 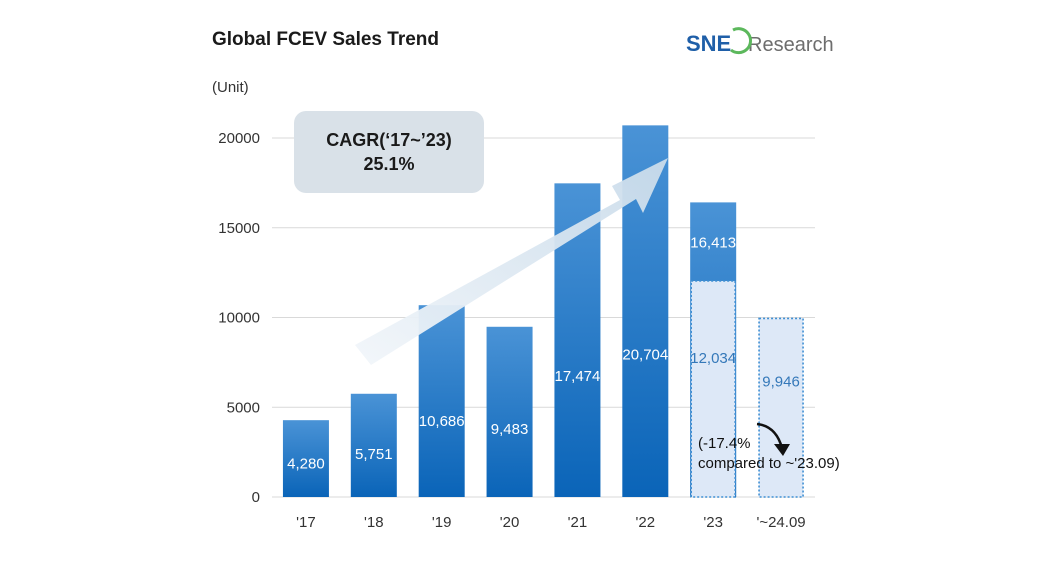 I want to click on x-tick-label: '21, so click(x=578, y=522).